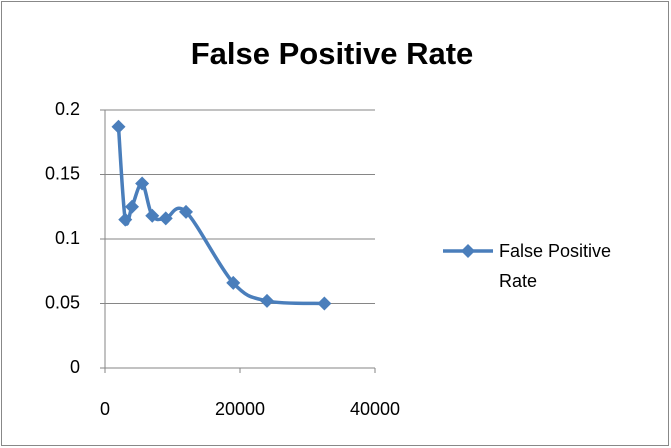  What do you see at coordinates (67, 238) in the screenshot?
I see `y-tick-label: 0.1` at bounding box center [67, 238].